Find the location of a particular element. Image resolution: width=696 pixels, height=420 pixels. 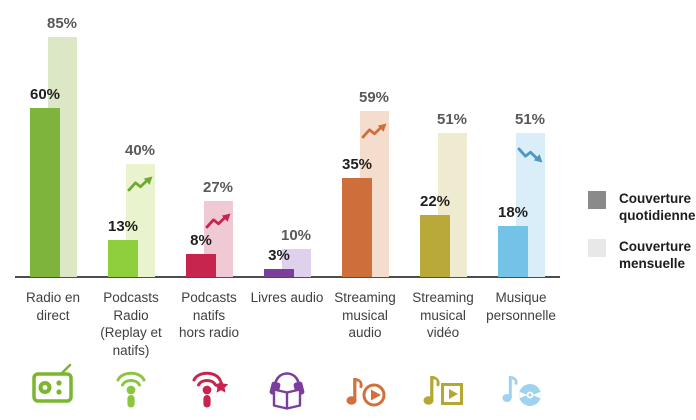

podcast-star-icon is located at coordinates (209, 386).